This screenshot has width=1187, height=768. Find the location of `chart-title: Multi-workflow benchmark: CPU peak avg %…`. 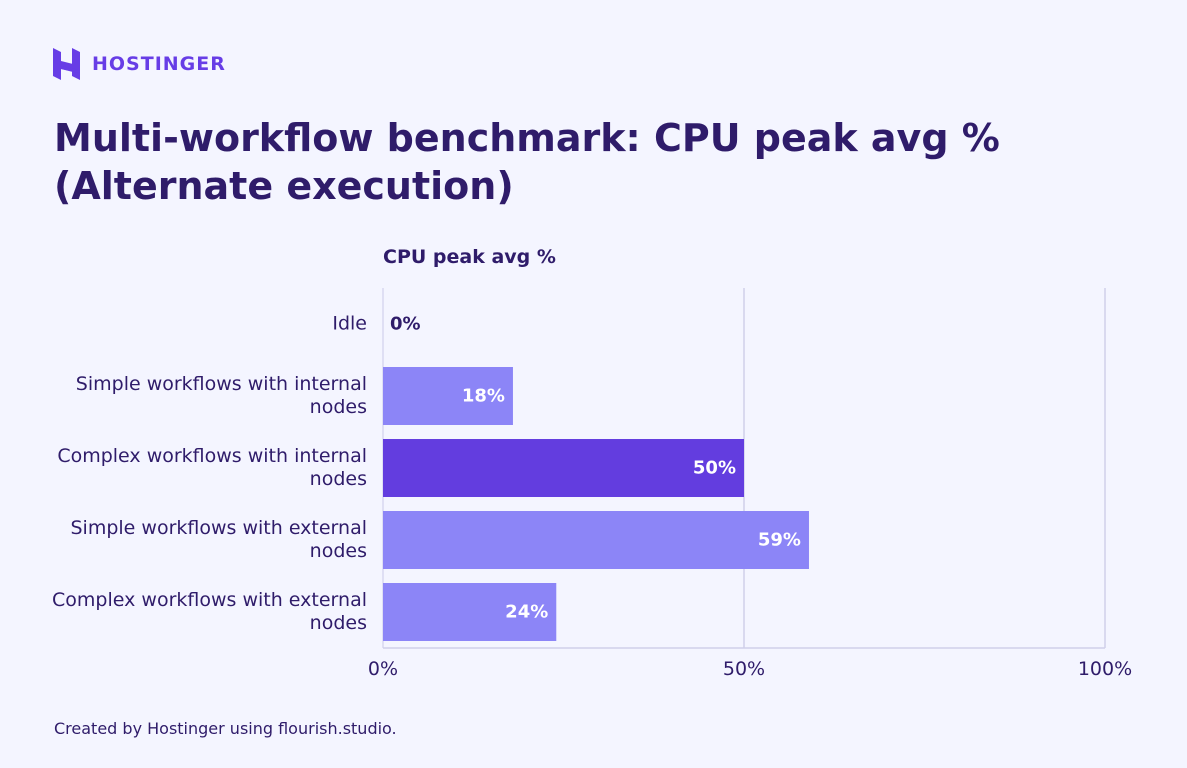

chart-title: Multi-workflow benchmark: CPU peak avg %… is located at coordinates (527, 162).